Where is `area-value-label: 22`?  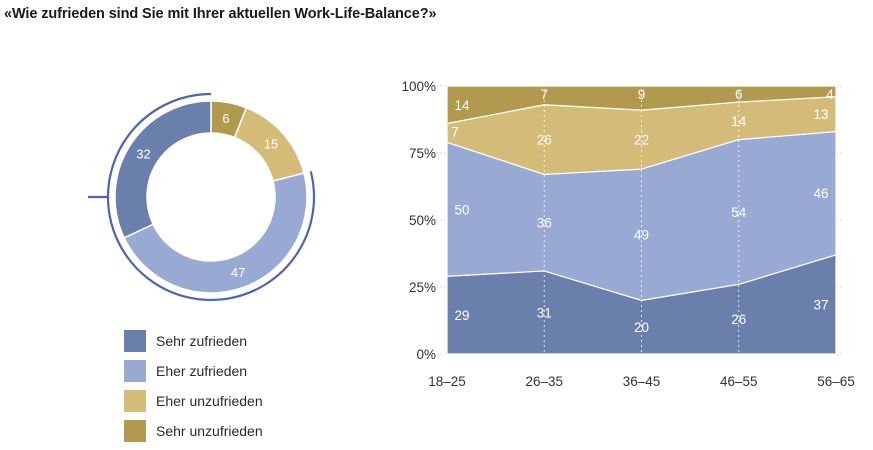 area-value-label: 22 is located at coordinates (641, 140).